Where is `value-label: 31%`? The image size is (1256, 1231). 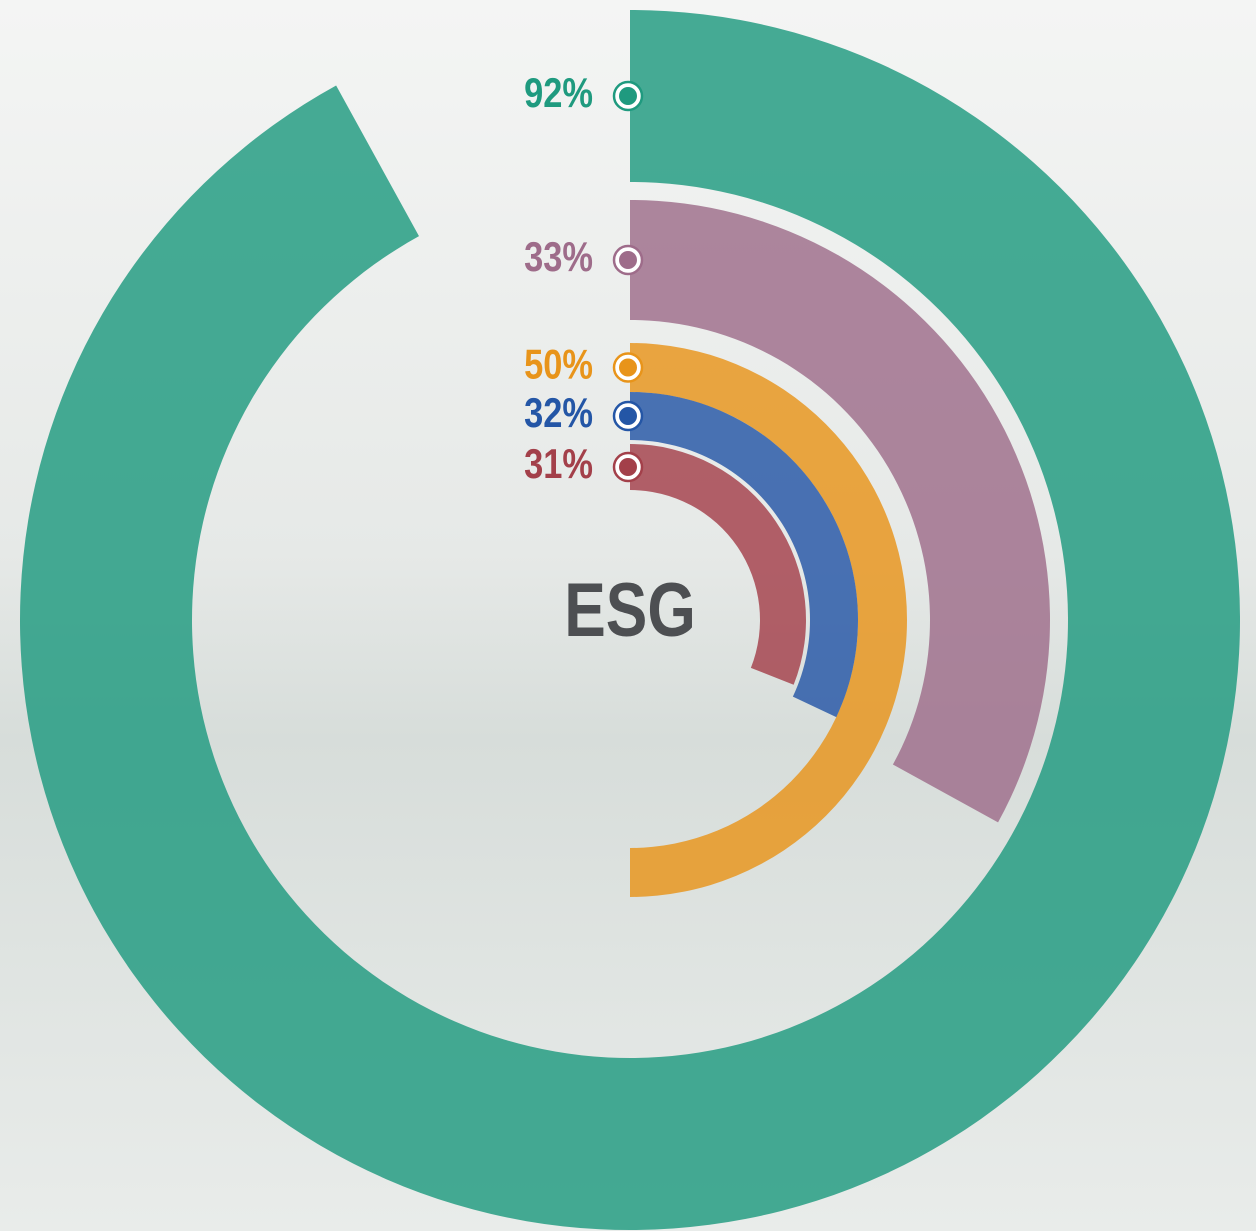
value-label: 31% is located at coordinates (558, 464).